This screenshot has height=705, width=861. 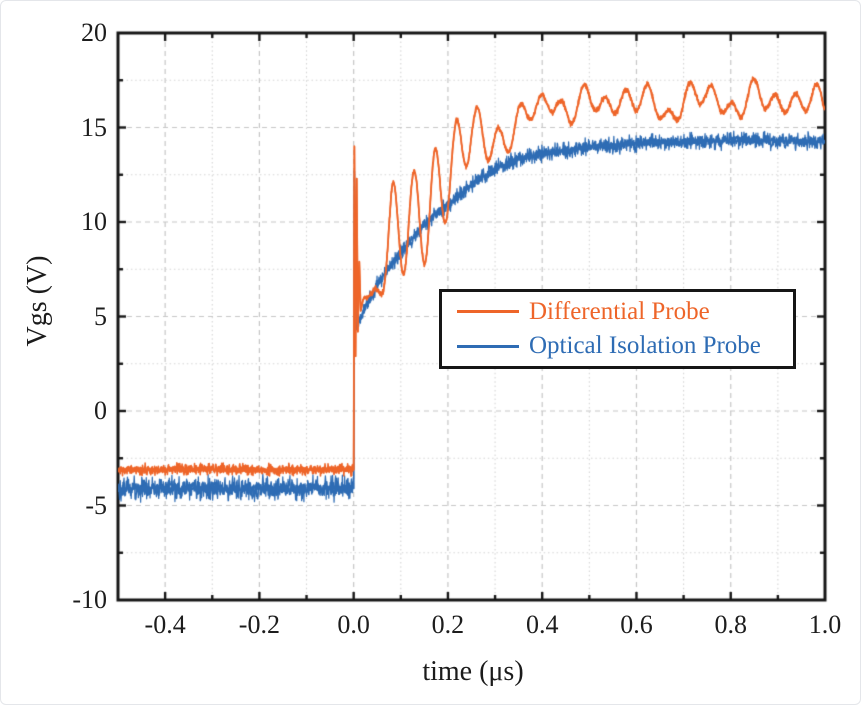 I want to click on y-tick-label: -10, so click(x=89, y=599).